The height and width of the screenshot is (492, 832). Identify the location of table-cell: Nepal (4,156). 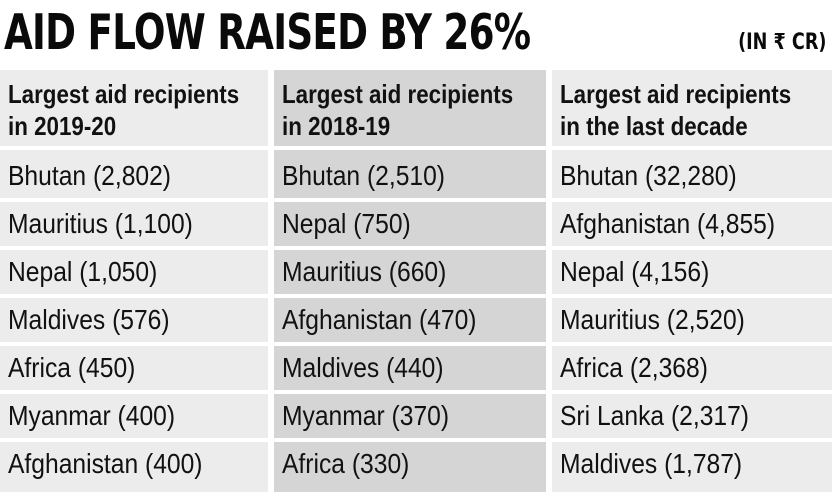
(635, 271).